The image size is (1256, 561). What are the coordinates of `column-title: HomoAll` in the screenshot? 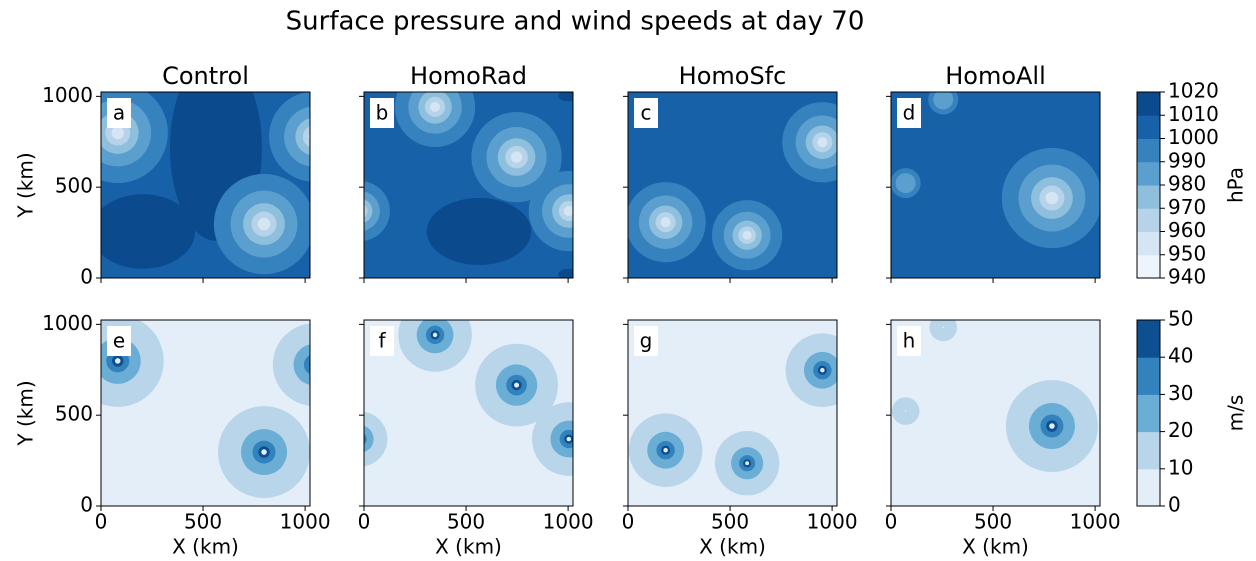 It's located at (995, 76).